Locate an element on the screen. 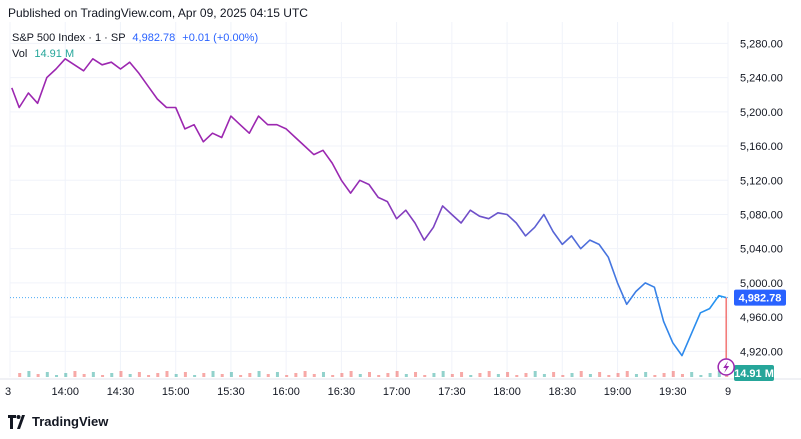 The image size is (801, 439). y-tick-label: 5,080.00 is located at coordinates (761, 215).